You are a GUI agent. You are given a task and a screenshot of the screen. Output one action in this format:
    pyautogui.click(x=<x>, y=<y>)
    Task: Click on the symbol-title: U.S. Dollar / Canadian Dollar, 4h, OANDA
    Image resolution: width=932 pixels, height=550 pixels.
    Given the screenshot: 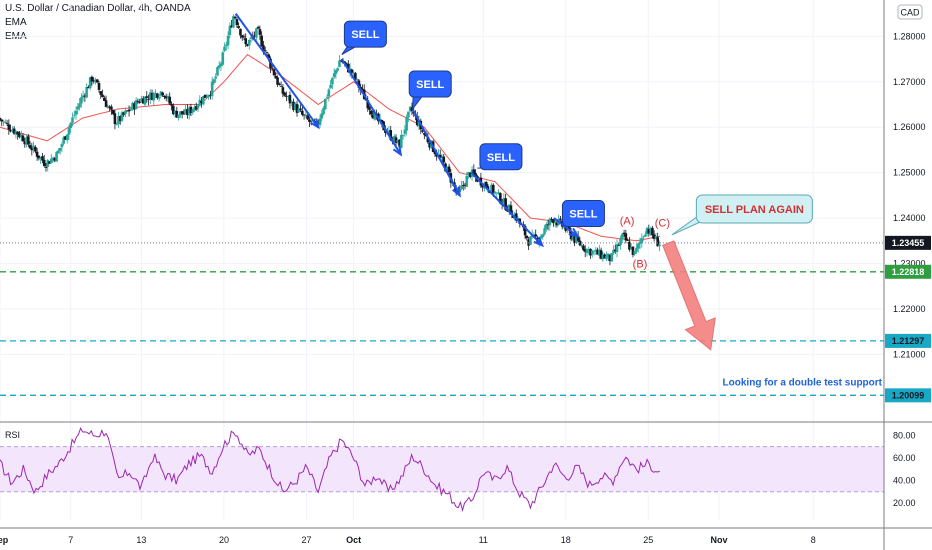 What is the action you would take?
    pyautogui.click(x=98, y=8)
    